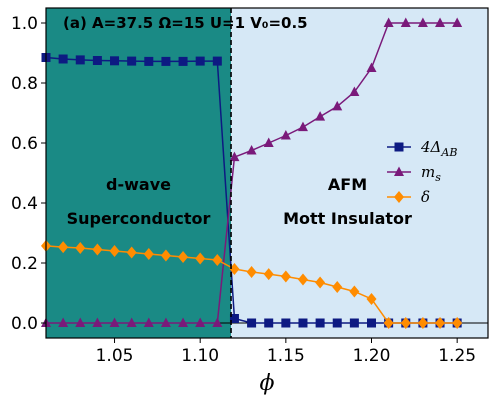 The width and height of the screenshot is (498, 400). What do you see at coordinates (24, 144) in the screenshot?
I see `y-tick-label: 0.6` at bounding box center [24, 144].